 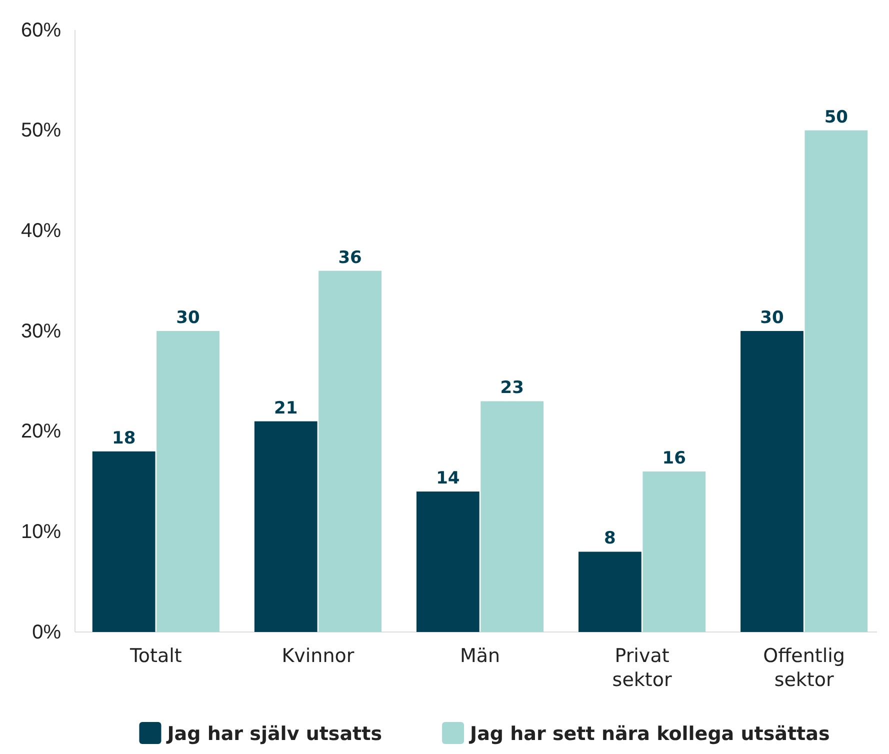 What do you see at coordinates (649, 734) in the screenshot?
I see `legend-label: Jag har sett nära kollega utsättas` at bounding box center [649, 734].